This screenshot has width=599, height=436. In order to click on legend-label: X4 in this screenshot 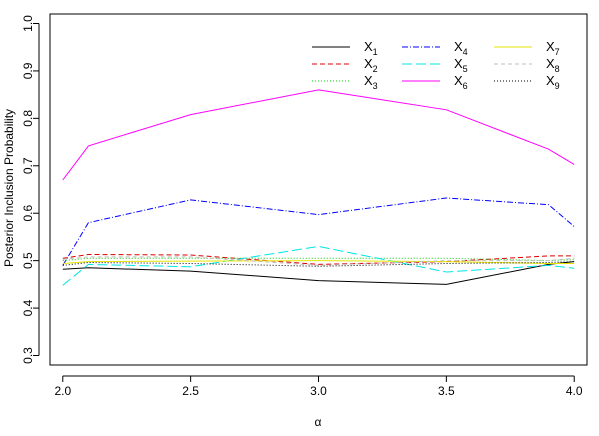, I will do `click(461, 48)`.